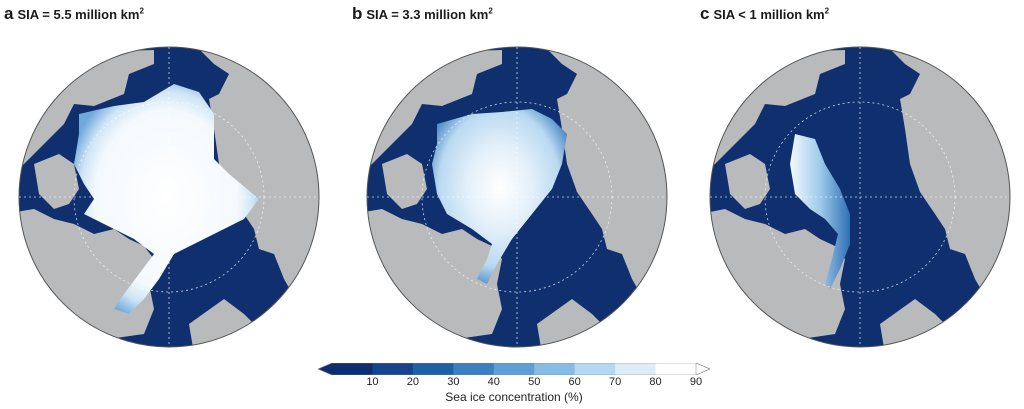 Image resolution: width=1024 pixels, height=409 pixels. What do you see at coordinates (615, 382) in the screenshot?
I see `colorbar-tick-label: 70` at bounding box center [615, 382].